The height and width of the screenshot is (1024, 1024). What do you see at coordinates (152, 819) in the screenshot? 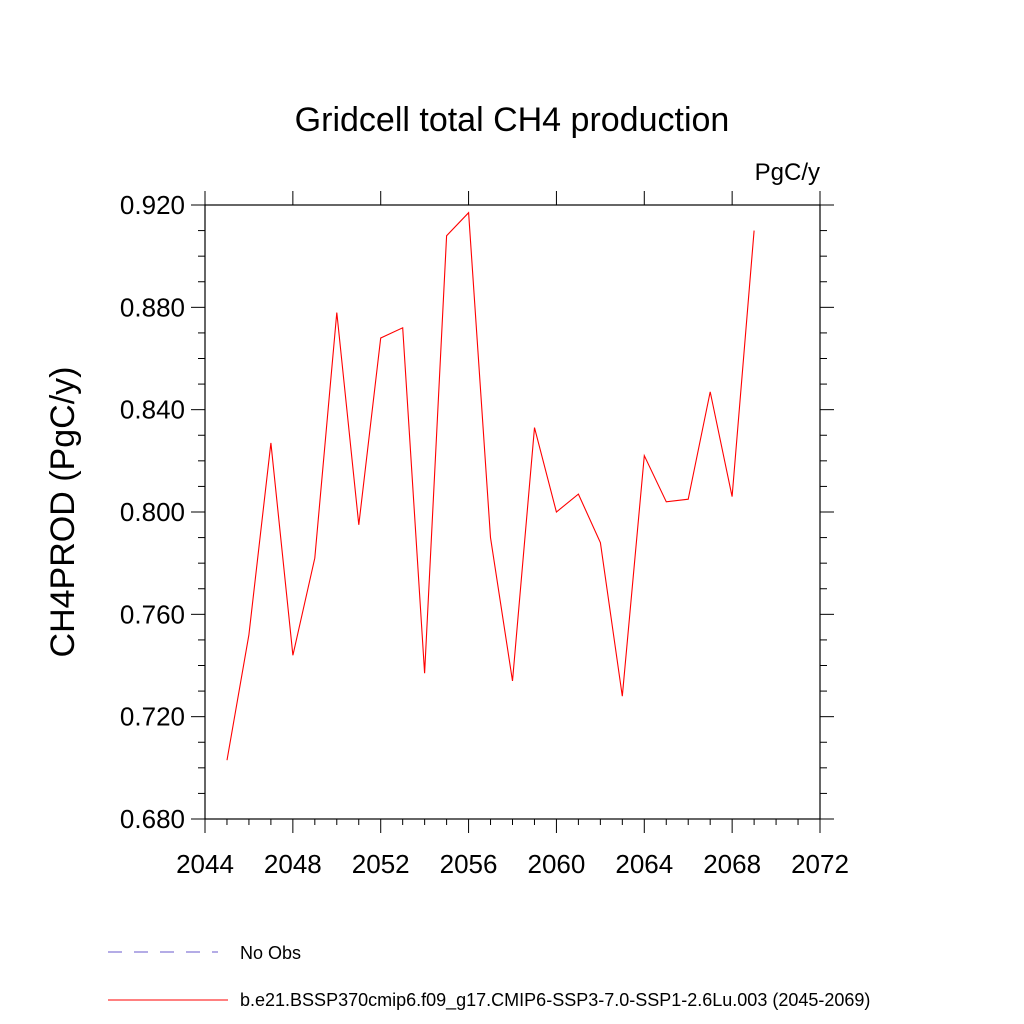
I see `y-tick-label: 0.680` at bounding box center [152, 819].